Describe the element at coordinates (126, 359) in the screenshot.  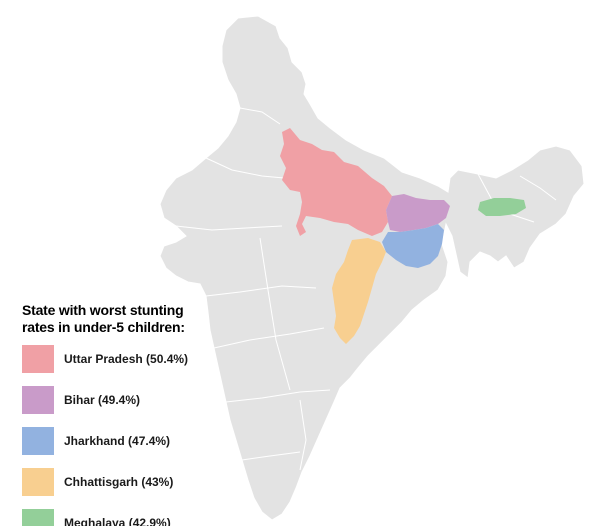
I see `legend-label: Uttar Pradesh (50.4%)` at that location.